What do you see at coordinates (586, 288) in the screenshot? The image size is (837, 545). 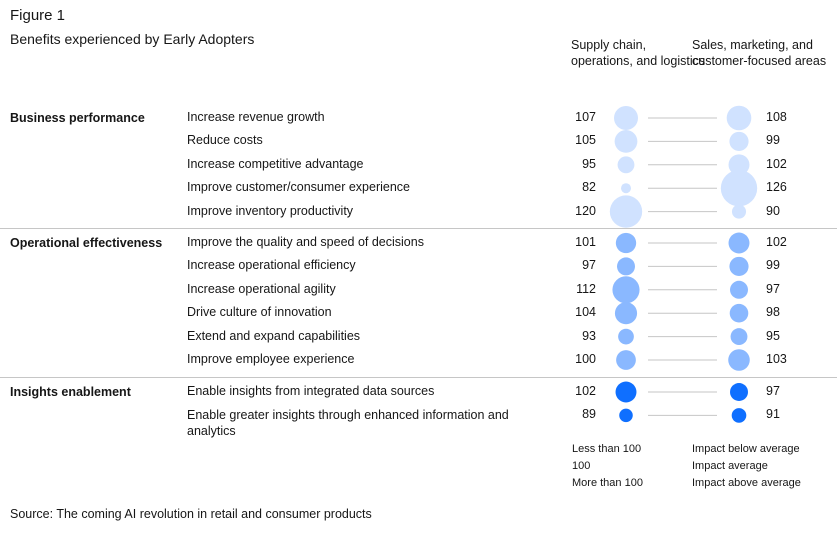 I see `value-left: 112` at bounding box center [586, 288].